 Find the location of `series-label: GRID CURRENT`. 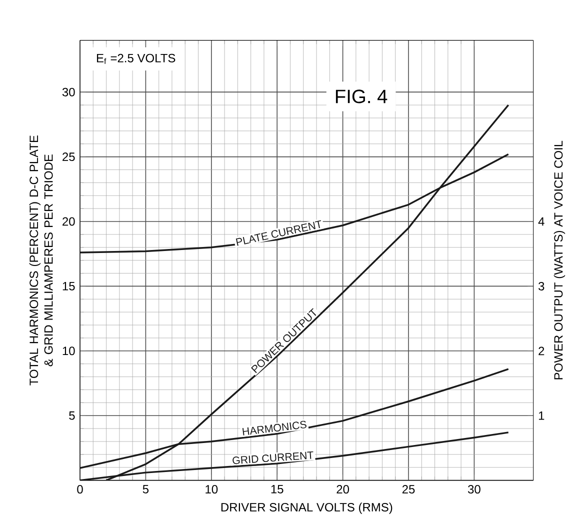

series-label: GRID CURRENT is located at coordinates (273, 457).